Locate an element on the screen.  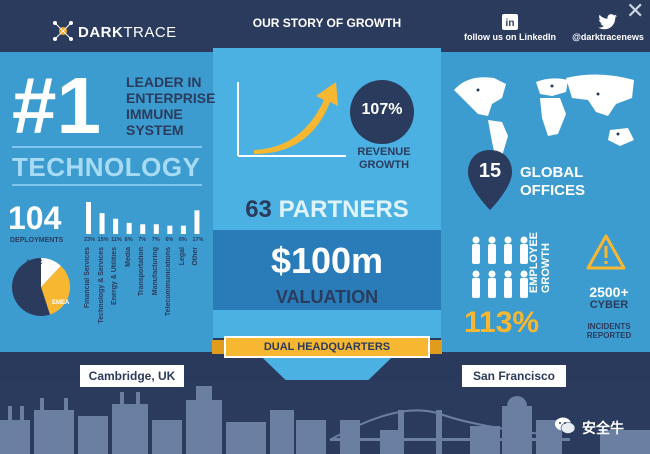
twitter-label: @darktracenews is located at coordinates (608, 37).